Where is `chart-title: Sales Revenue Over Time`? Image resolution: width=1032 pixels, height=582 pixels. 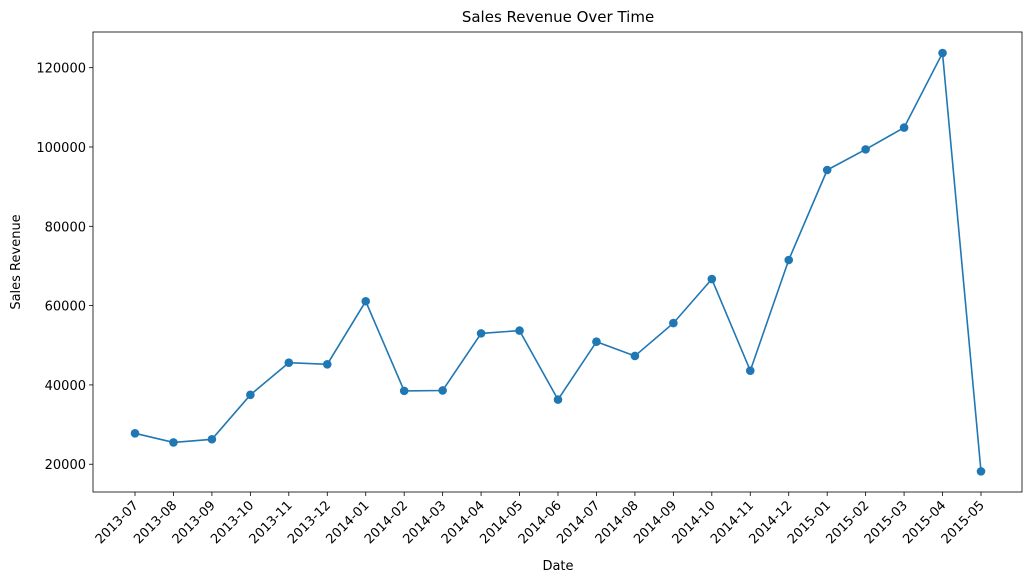 chart-title: Sales Revenue Over Time is located at coordinates (558, 17).